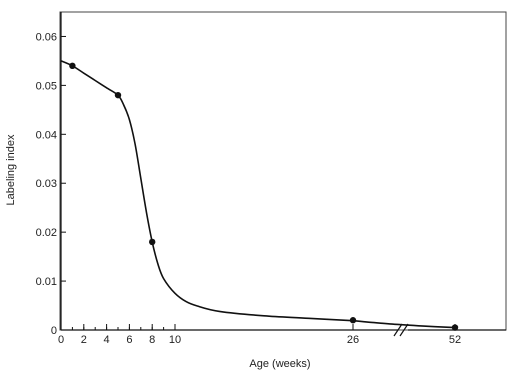  I want to click on y-tick-label: 0, so click(54, 331).